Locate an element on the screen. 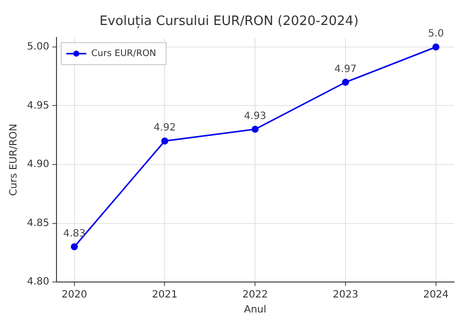 This screenshot has height=320, width=474. y-tick-label: 4.80 is located at coordinates (38, 282).